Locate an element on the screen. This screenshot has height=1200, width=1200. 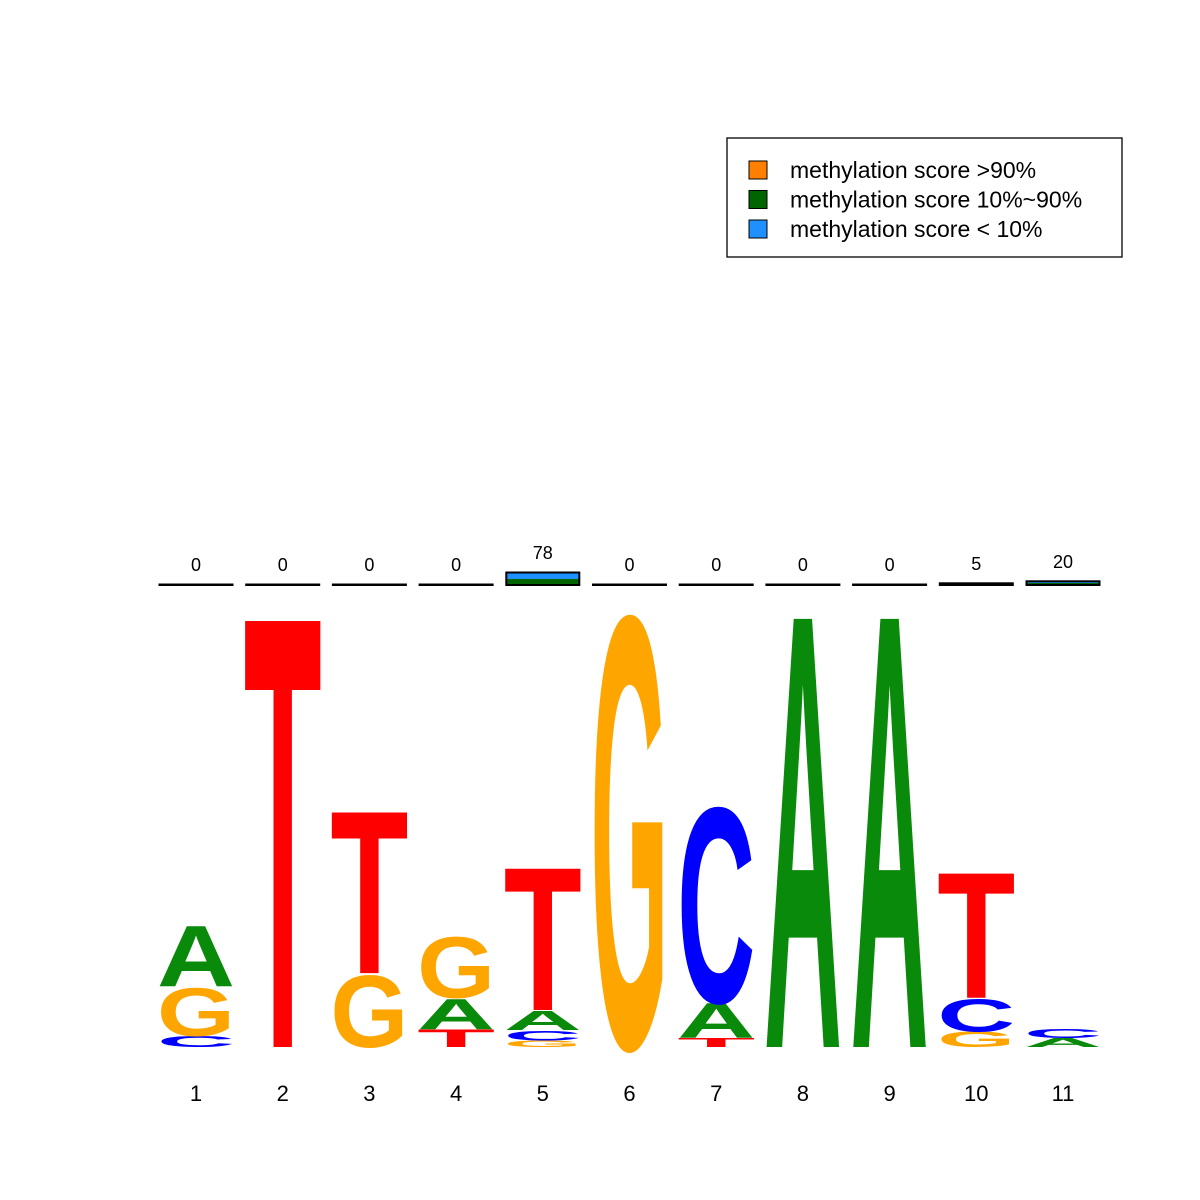
x-tick-label: 2 is located at coordinates (283, 1093).